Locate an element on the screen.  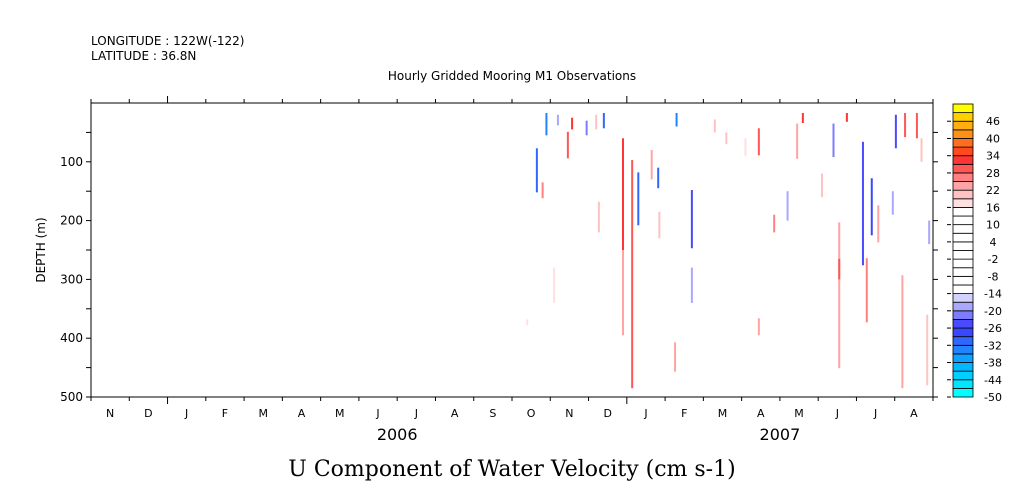
colorbar-label: 34 is located at coordinates (993, 156).